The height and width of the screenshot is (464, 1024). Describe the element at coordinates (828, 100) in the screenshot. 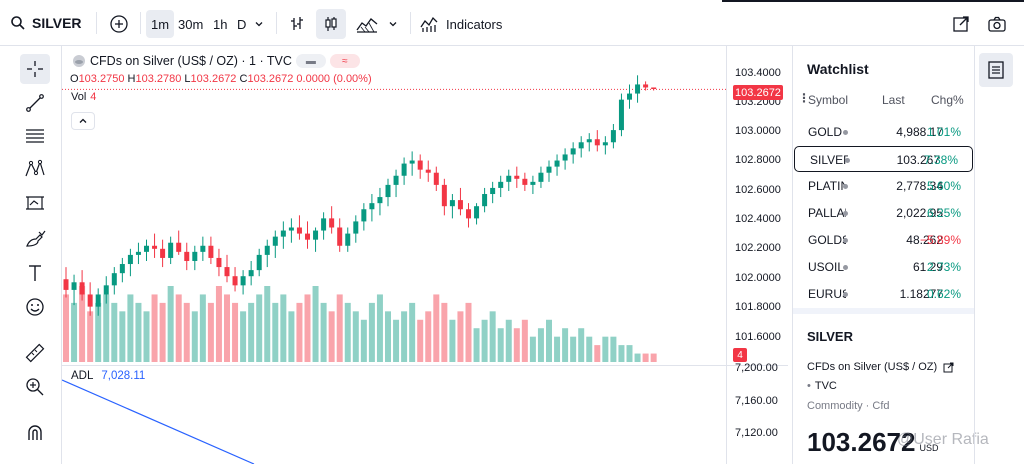

I see `column-symbol: Symbol` at that location.